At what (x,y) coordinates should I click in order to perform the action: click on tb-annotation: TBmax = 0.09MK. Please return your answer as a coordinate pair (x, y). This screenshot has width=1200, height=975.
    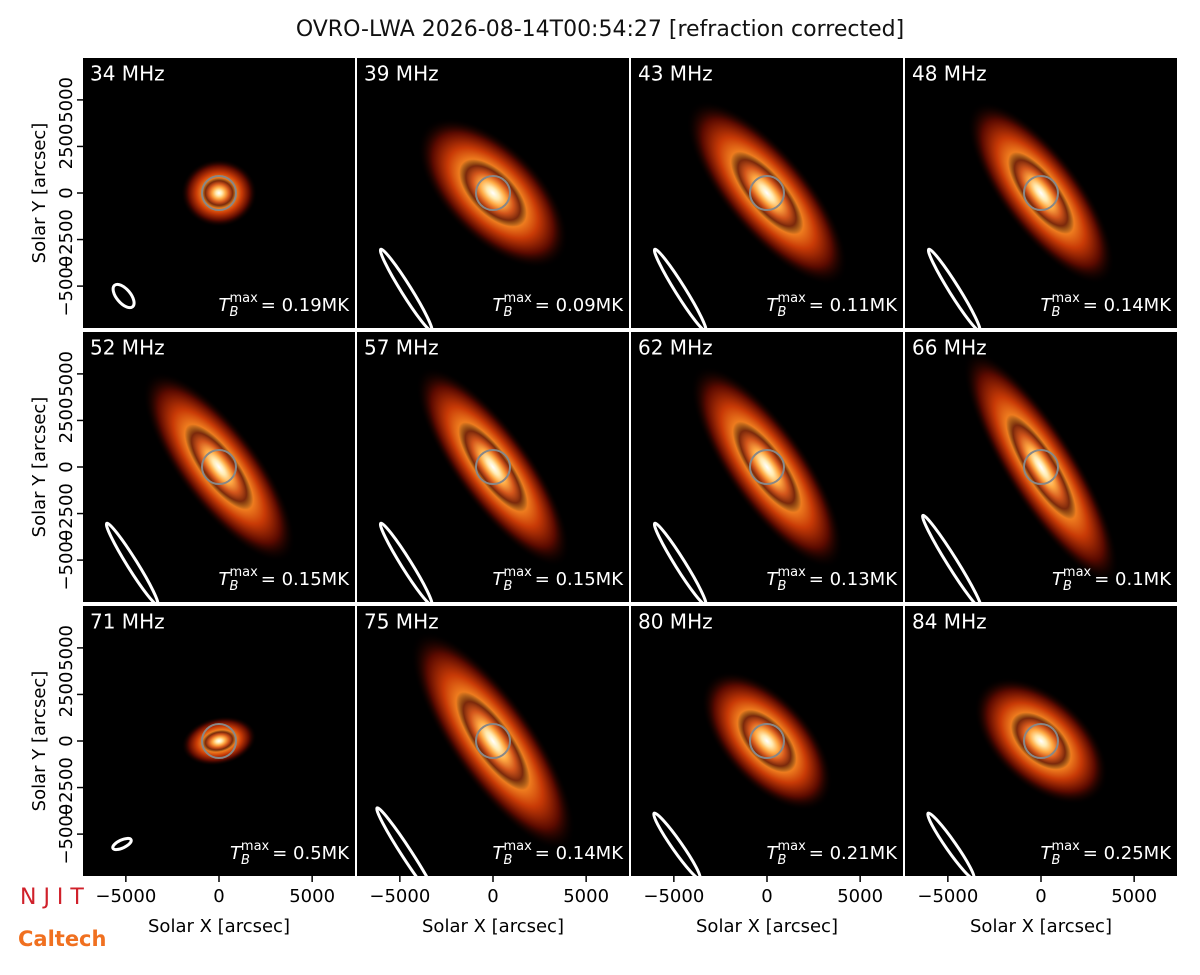
    Looking at the image, I should click on (559, 305).